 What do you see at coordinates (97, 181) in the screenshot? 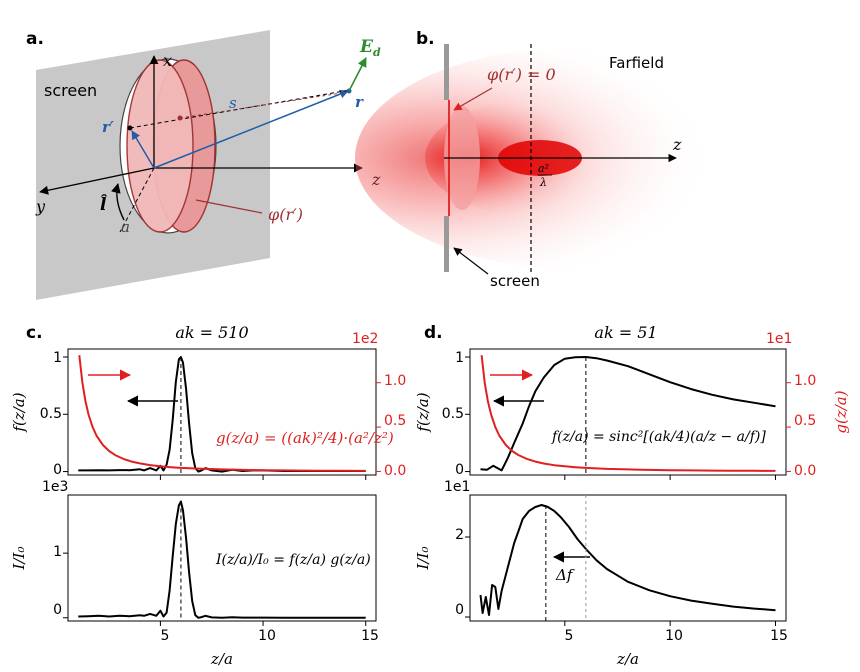
I see `axis-y-arrow` at bounding box center [97, 181].